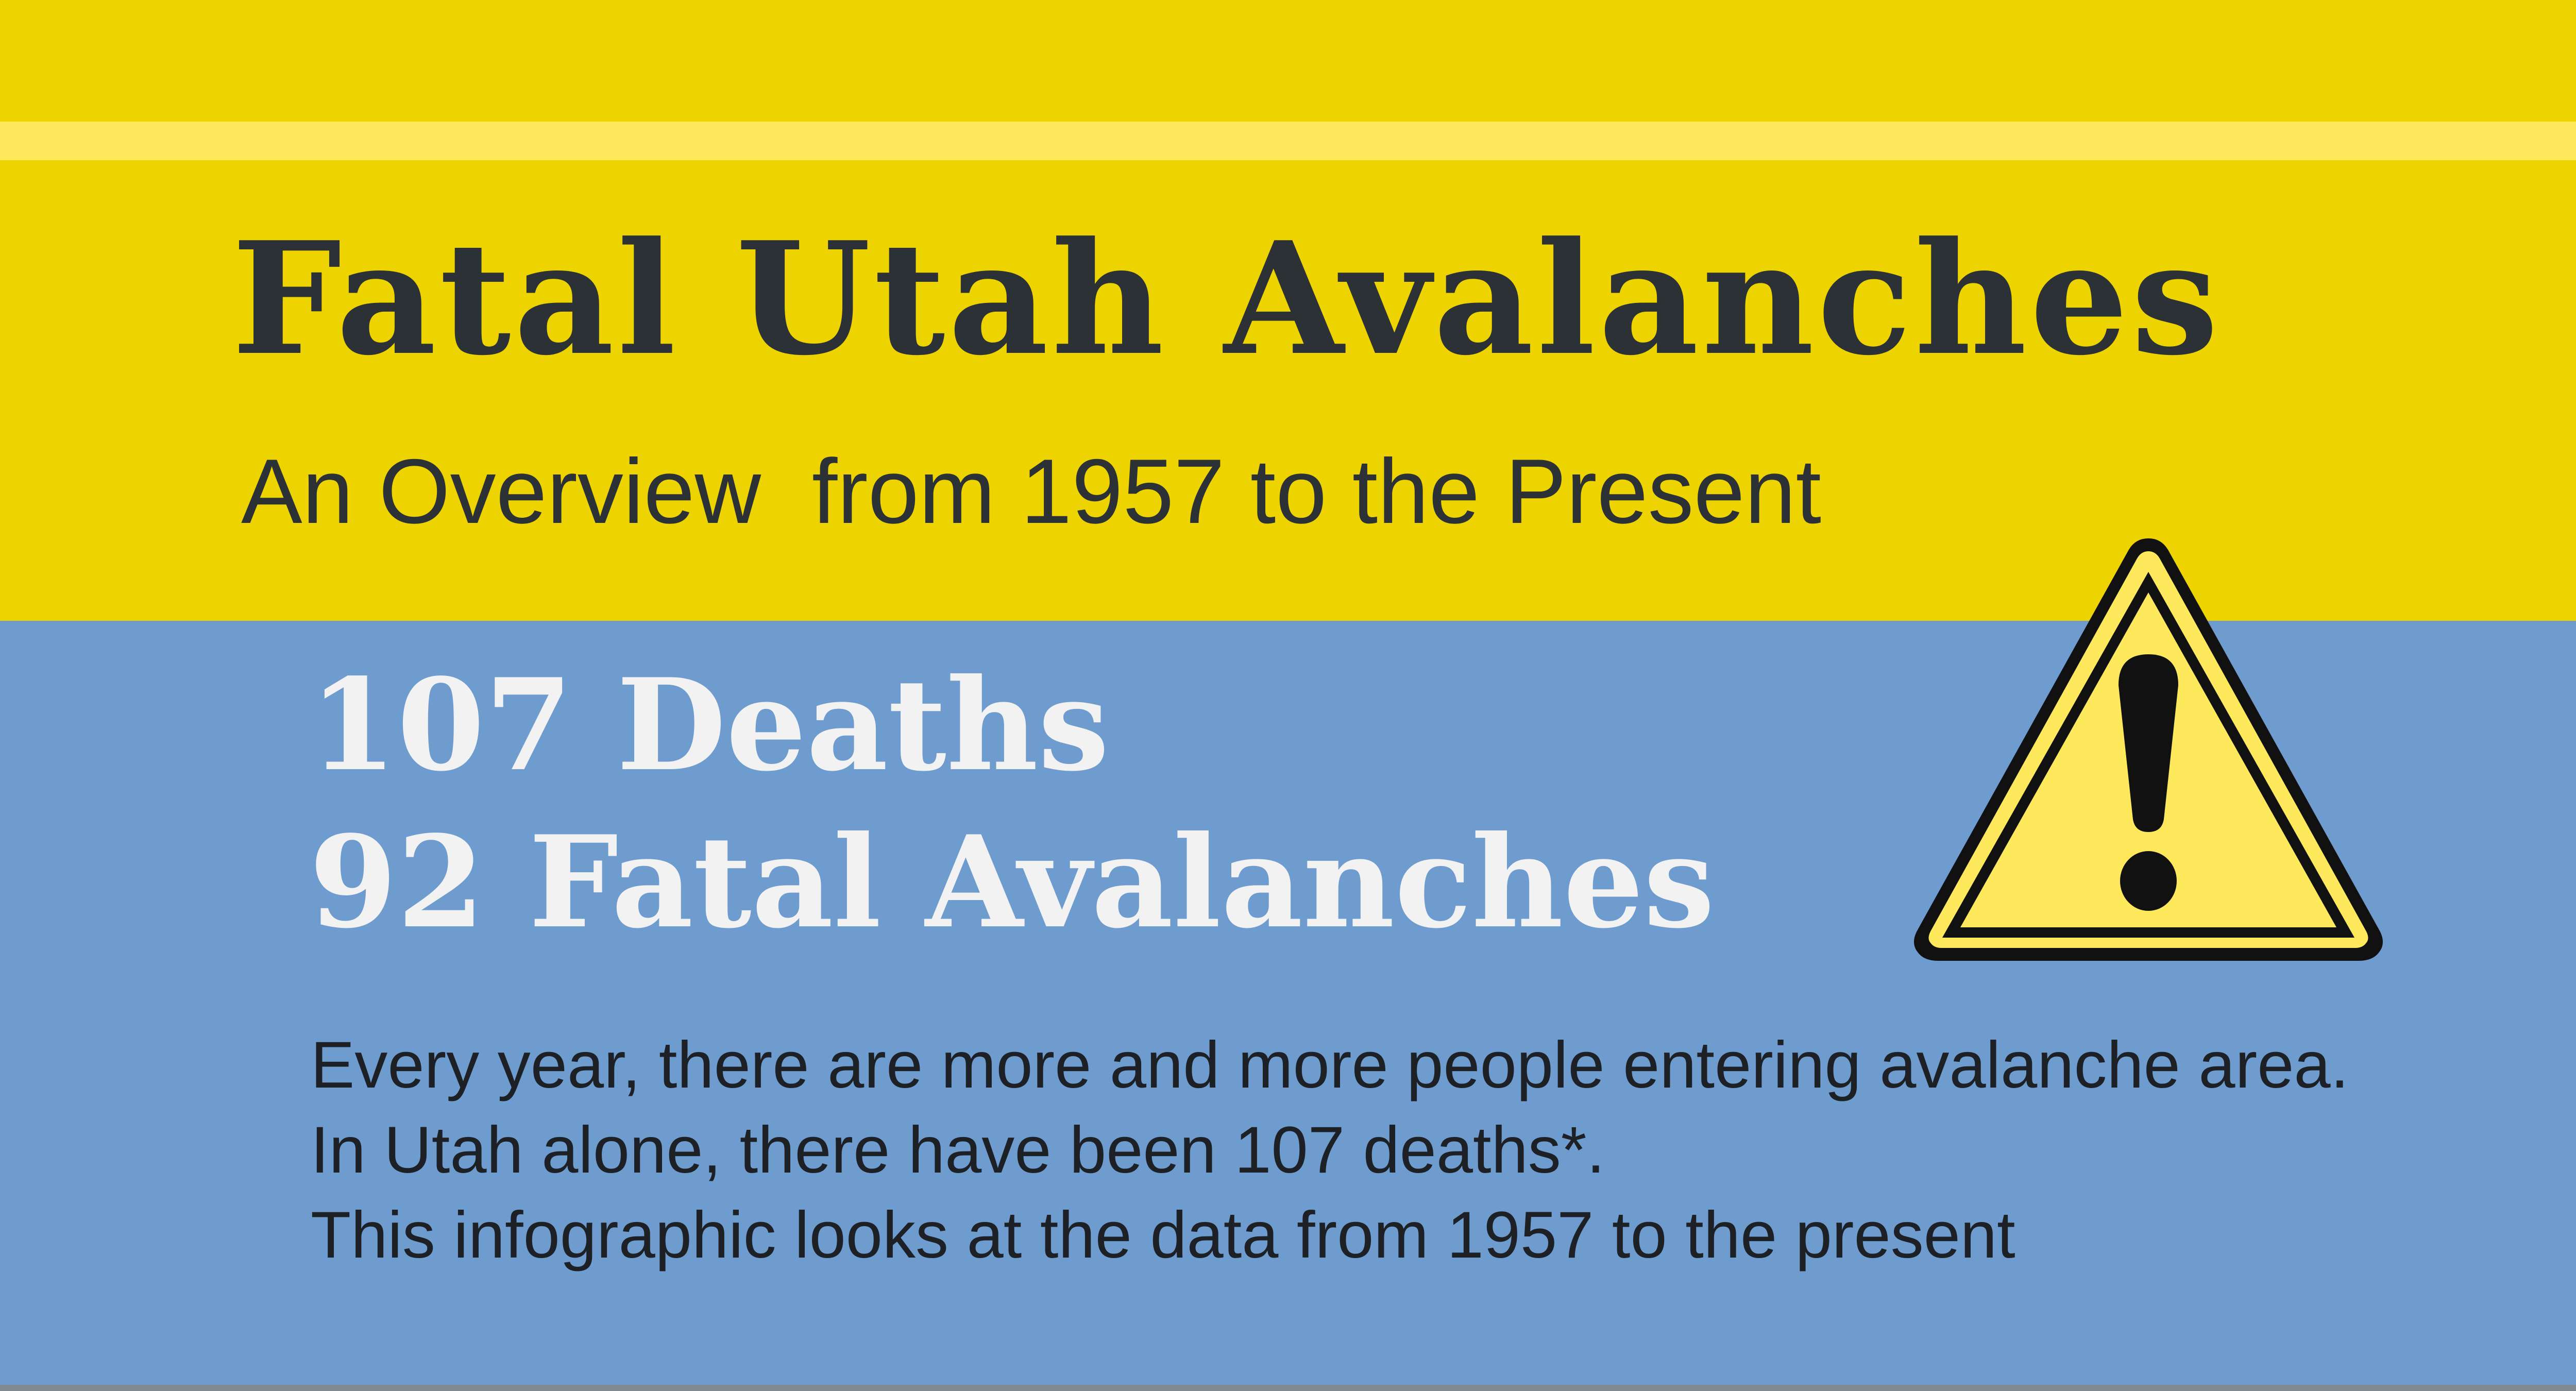 The image size is (2576, 1391). I want to click on fatal-avalanches-stat: 92 Fatal Avalanches, so click(1012, 882).